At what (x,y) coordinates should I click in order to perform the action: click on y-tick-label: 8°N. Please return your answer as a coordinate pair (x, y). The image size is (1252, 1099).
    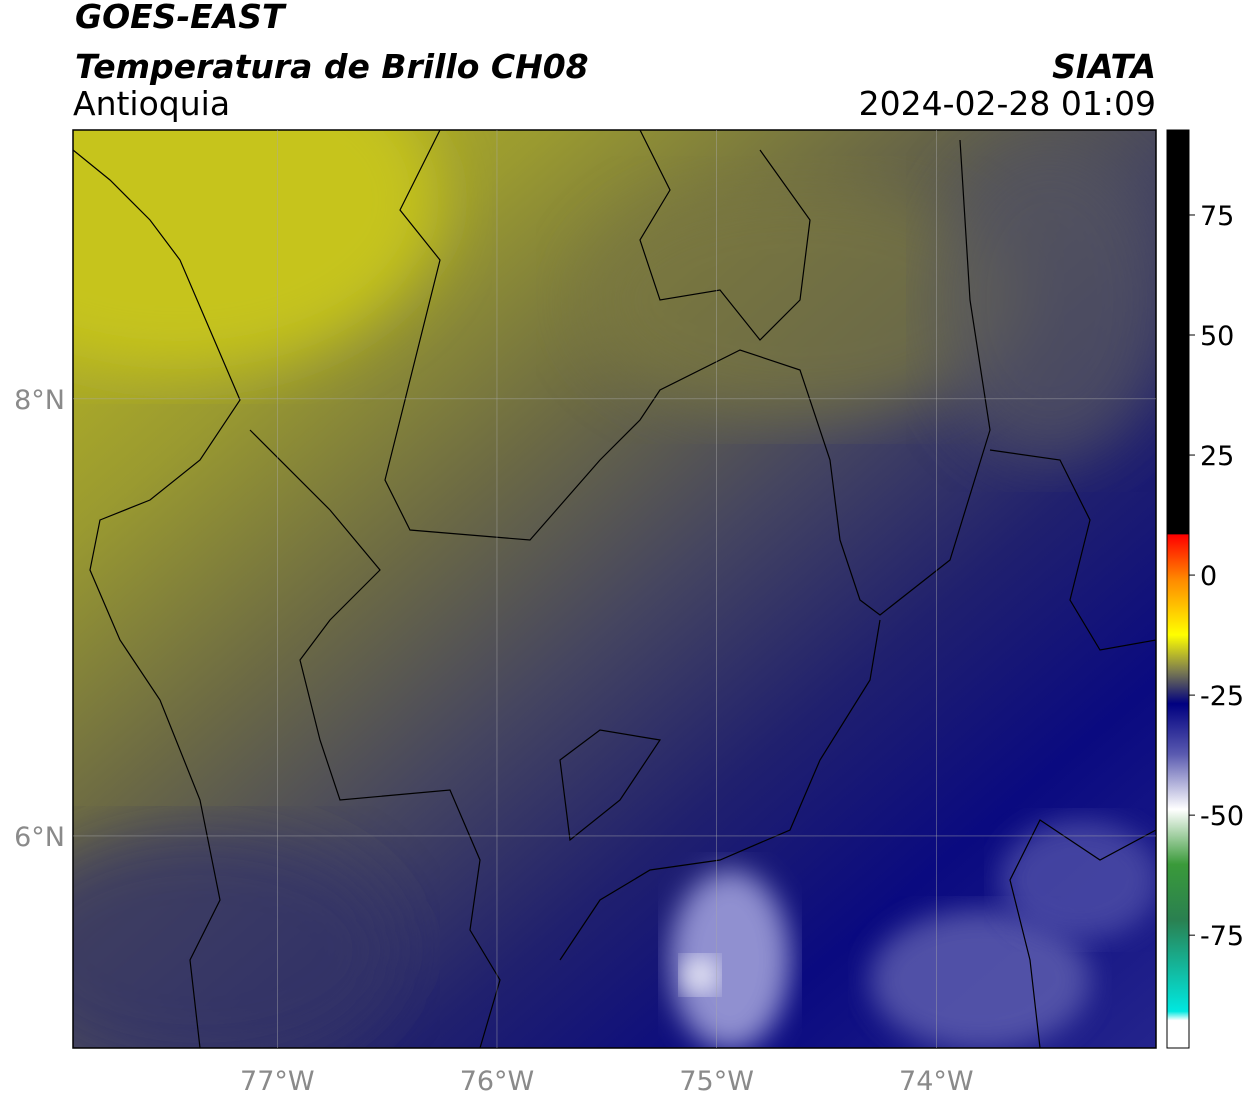
    Looking at the image, I should click on (39, 400).